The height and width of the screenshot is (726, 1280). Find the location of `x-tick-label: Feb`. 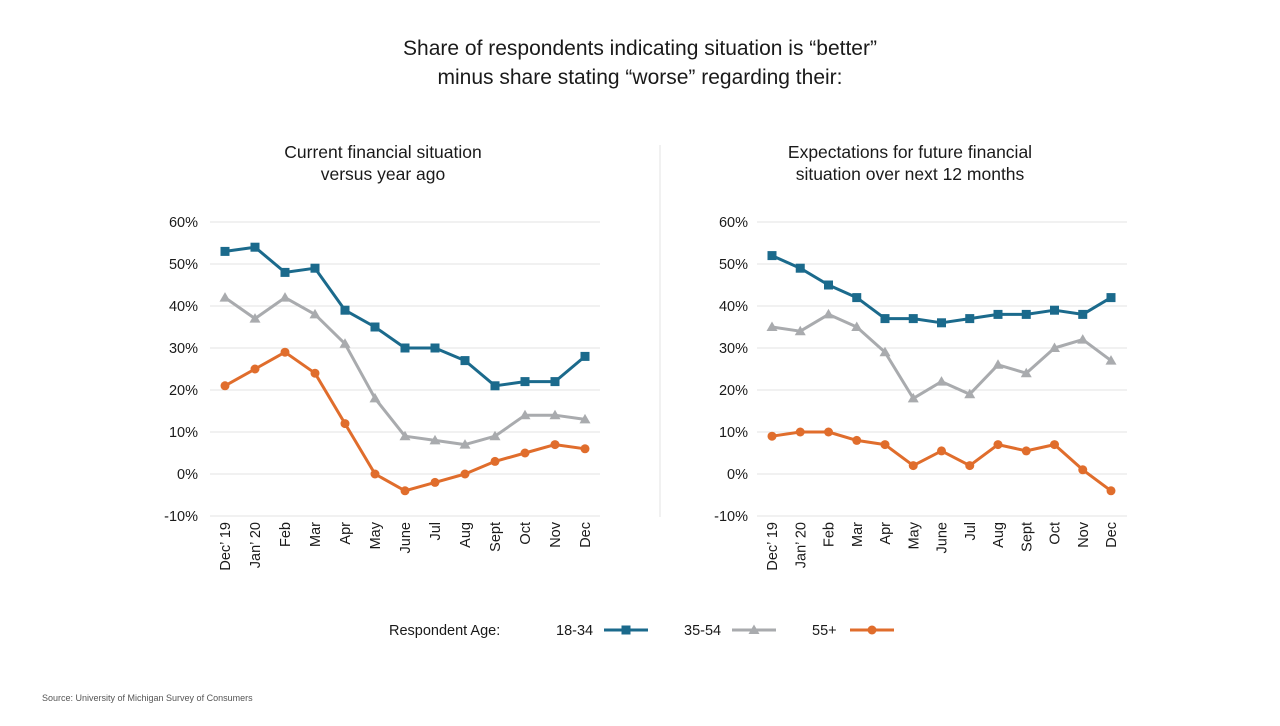

x-tick-label: Feb is located at coordinates (830, 534).